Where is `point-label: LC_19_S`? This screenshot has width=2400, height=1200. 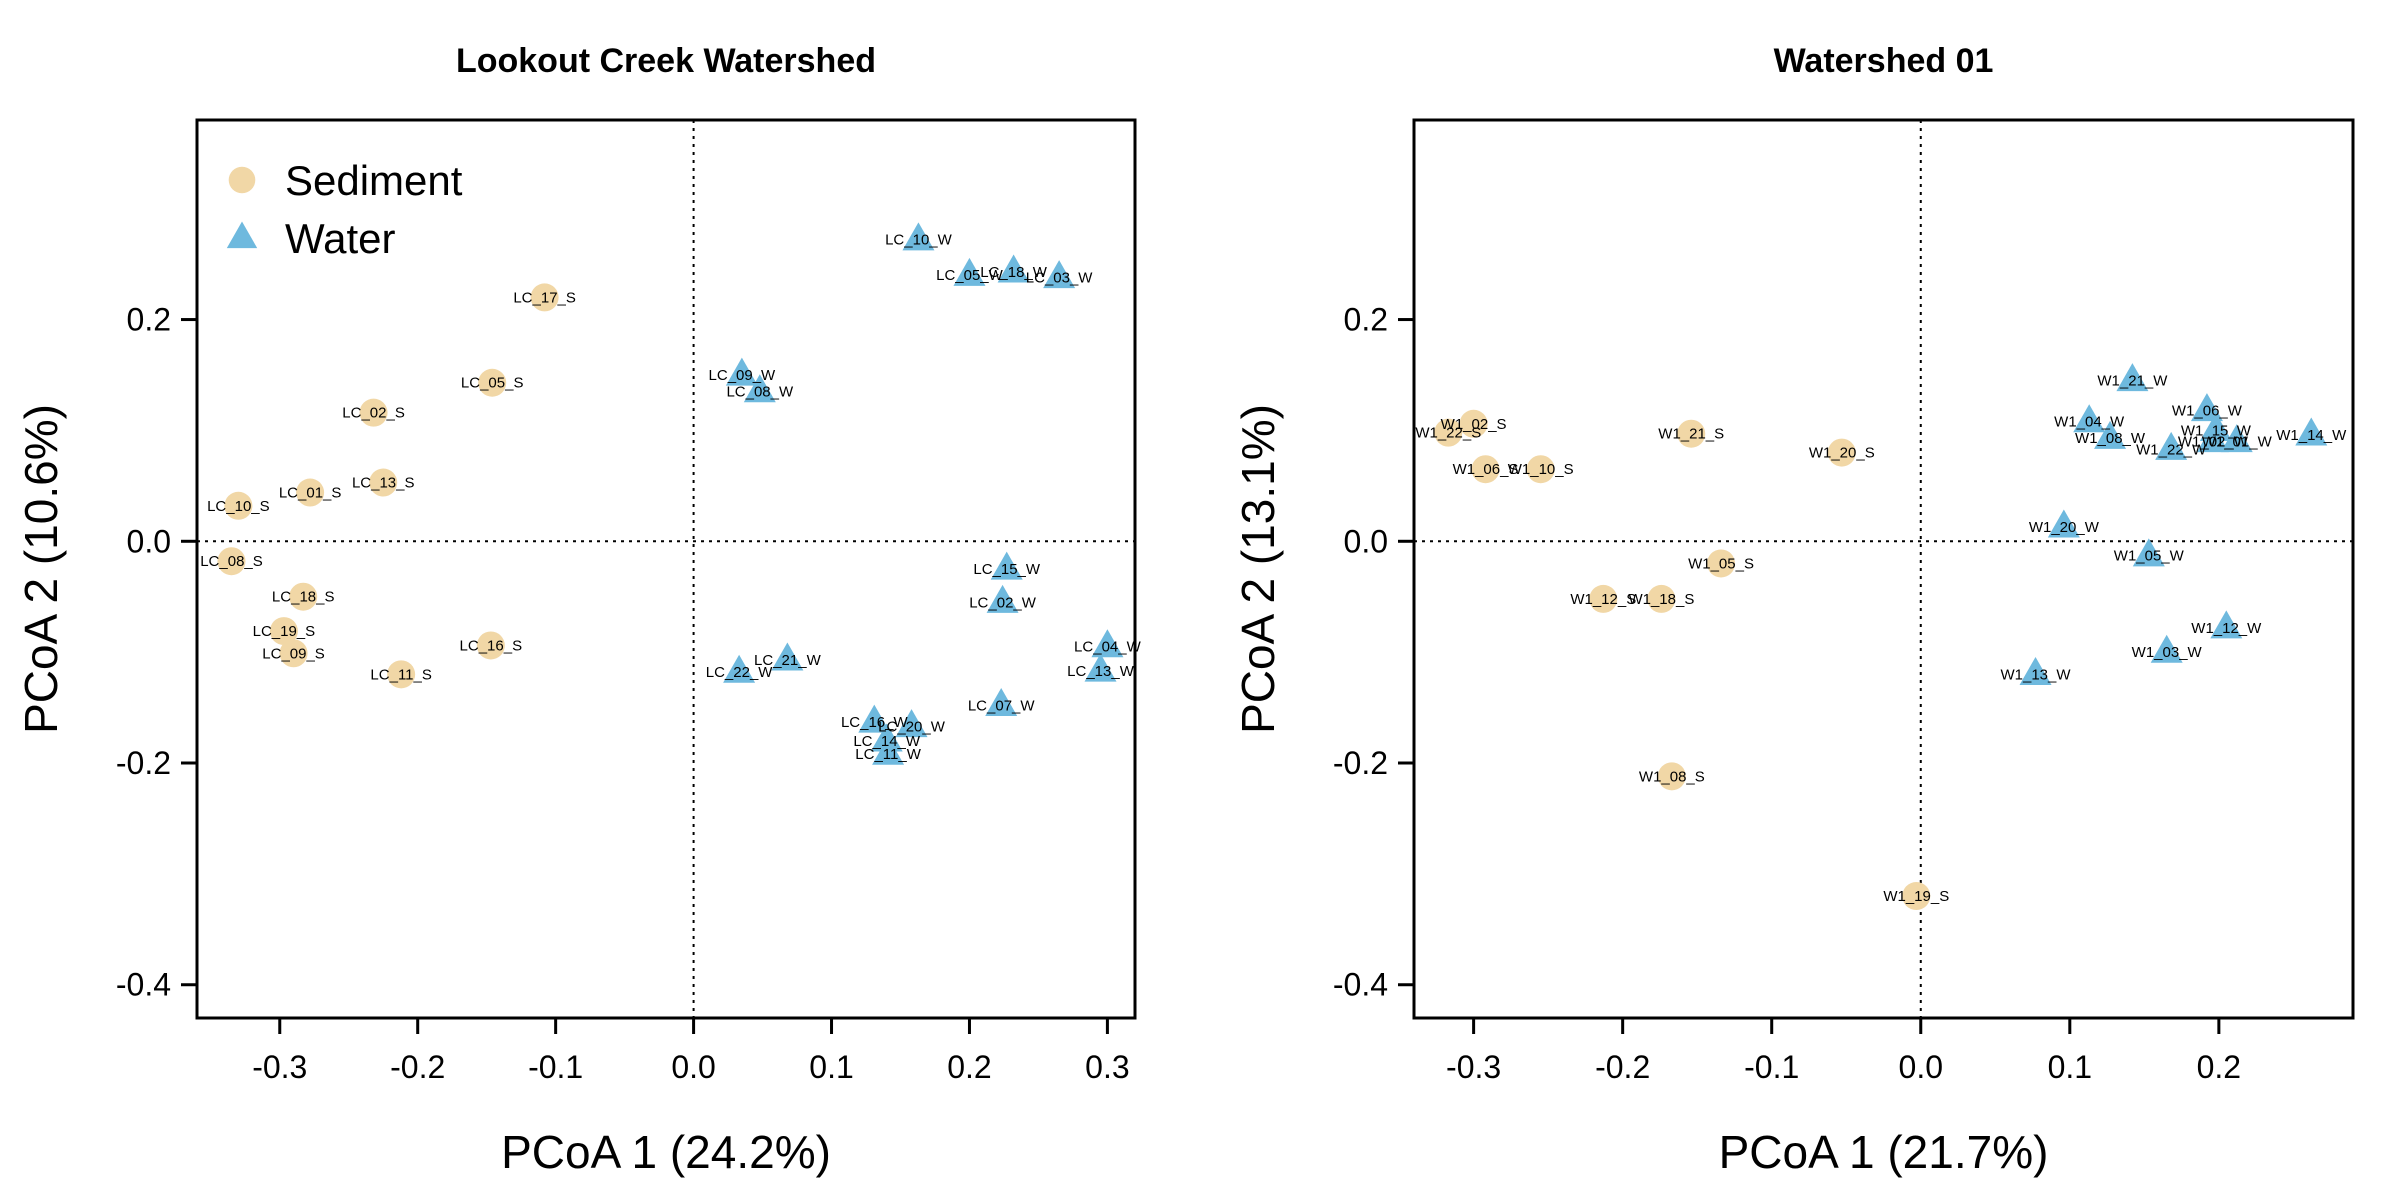 point-label: LC_19_S is located at coordinates (284, 631).